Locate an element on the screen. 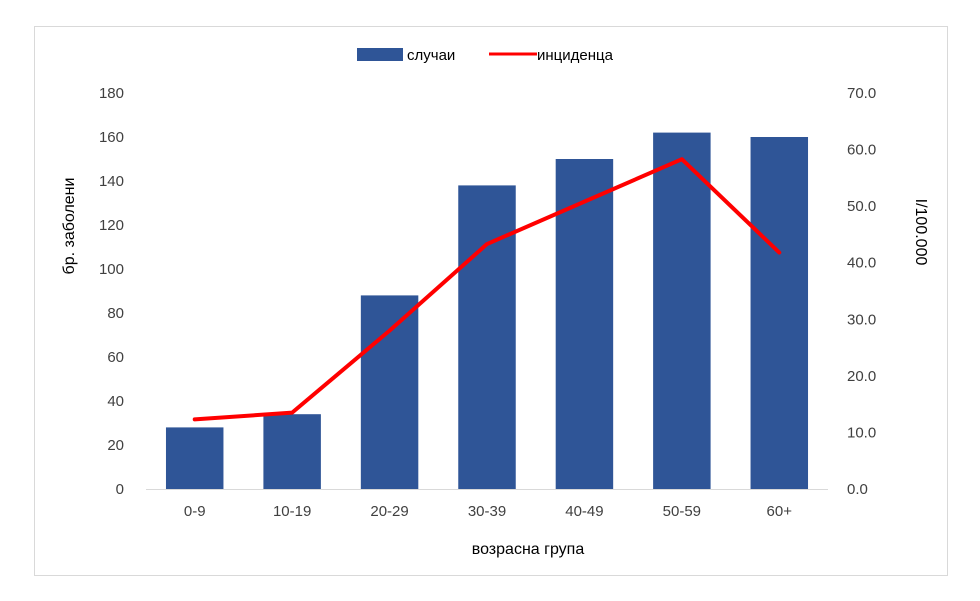 This screenshot has width=980, height=601. y-axis-right-title: I/100.000 is located at coordinates (920, 232).